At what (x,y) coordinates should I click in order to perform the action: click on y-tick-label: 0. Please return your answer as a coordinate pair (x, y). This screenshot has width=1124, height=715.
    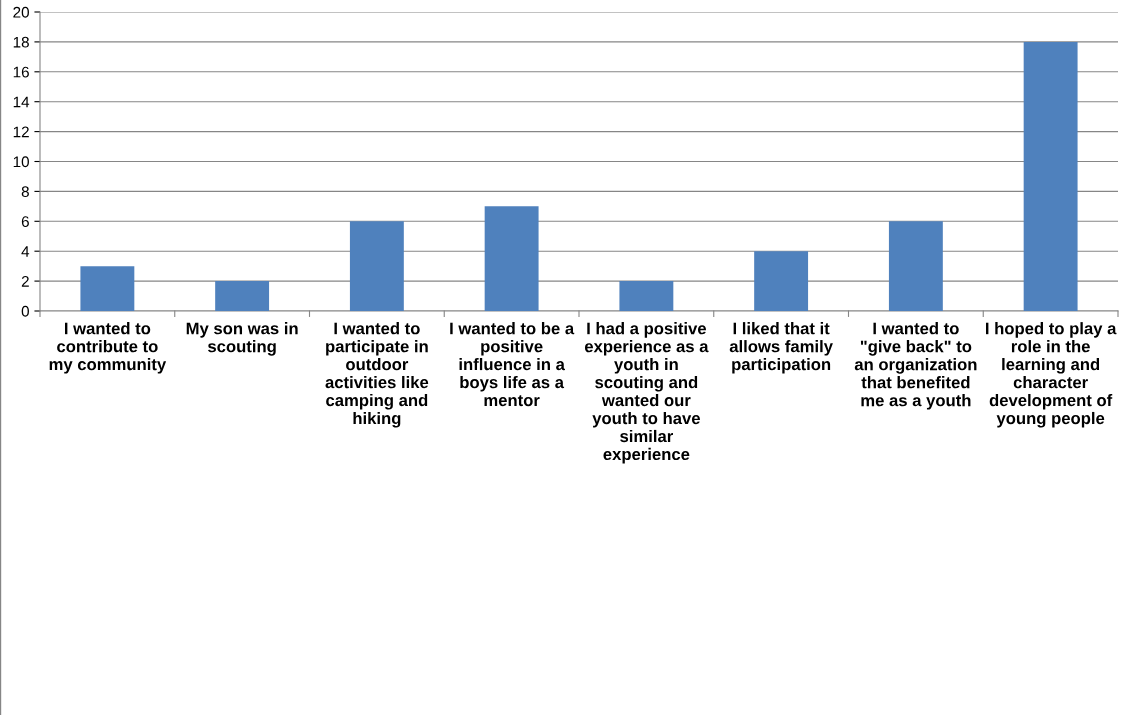
    Looking at the image, I should click on (25, 311).